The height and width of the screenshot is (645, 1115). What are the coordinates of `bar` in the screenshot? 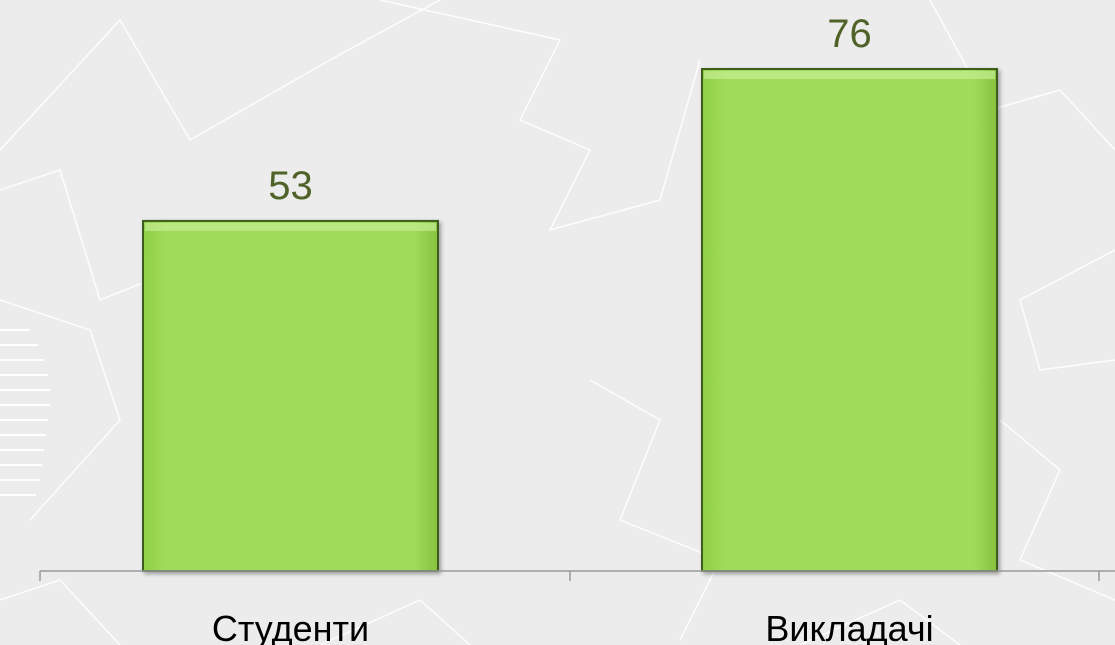 It's located at (290, 395).